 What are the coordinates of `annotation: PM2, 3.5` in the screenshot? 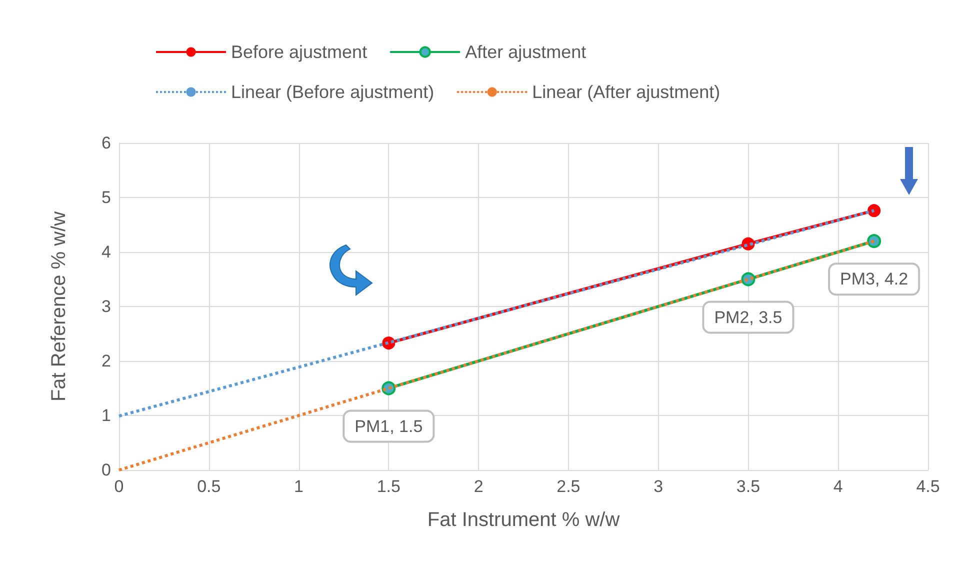 It's located at (748, 317).